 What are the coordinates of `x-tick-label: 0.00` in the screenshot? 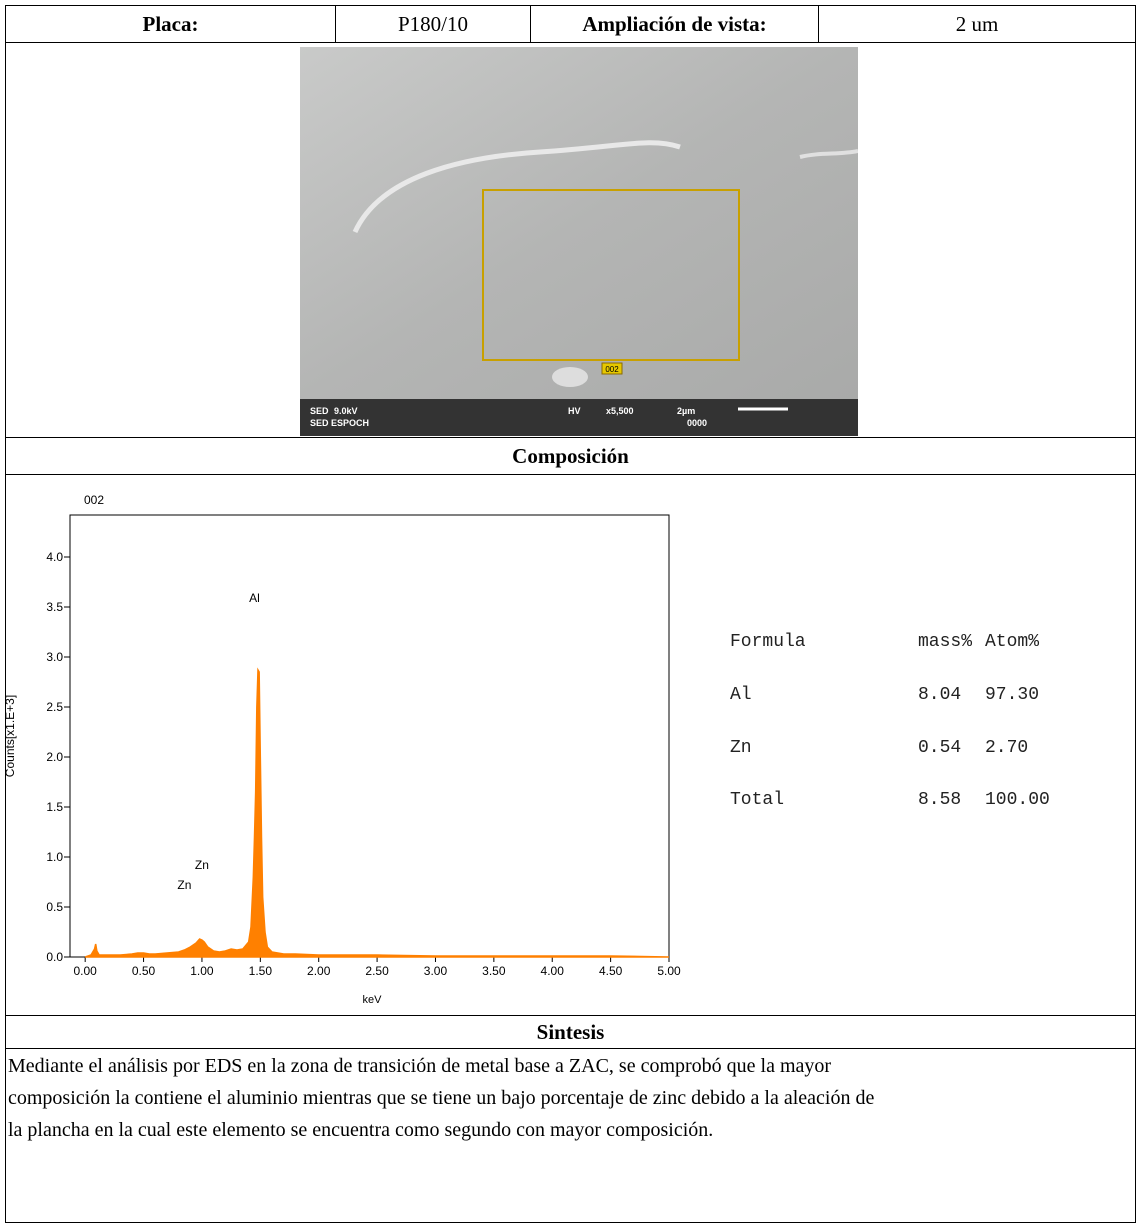 It's located at (85, 971).